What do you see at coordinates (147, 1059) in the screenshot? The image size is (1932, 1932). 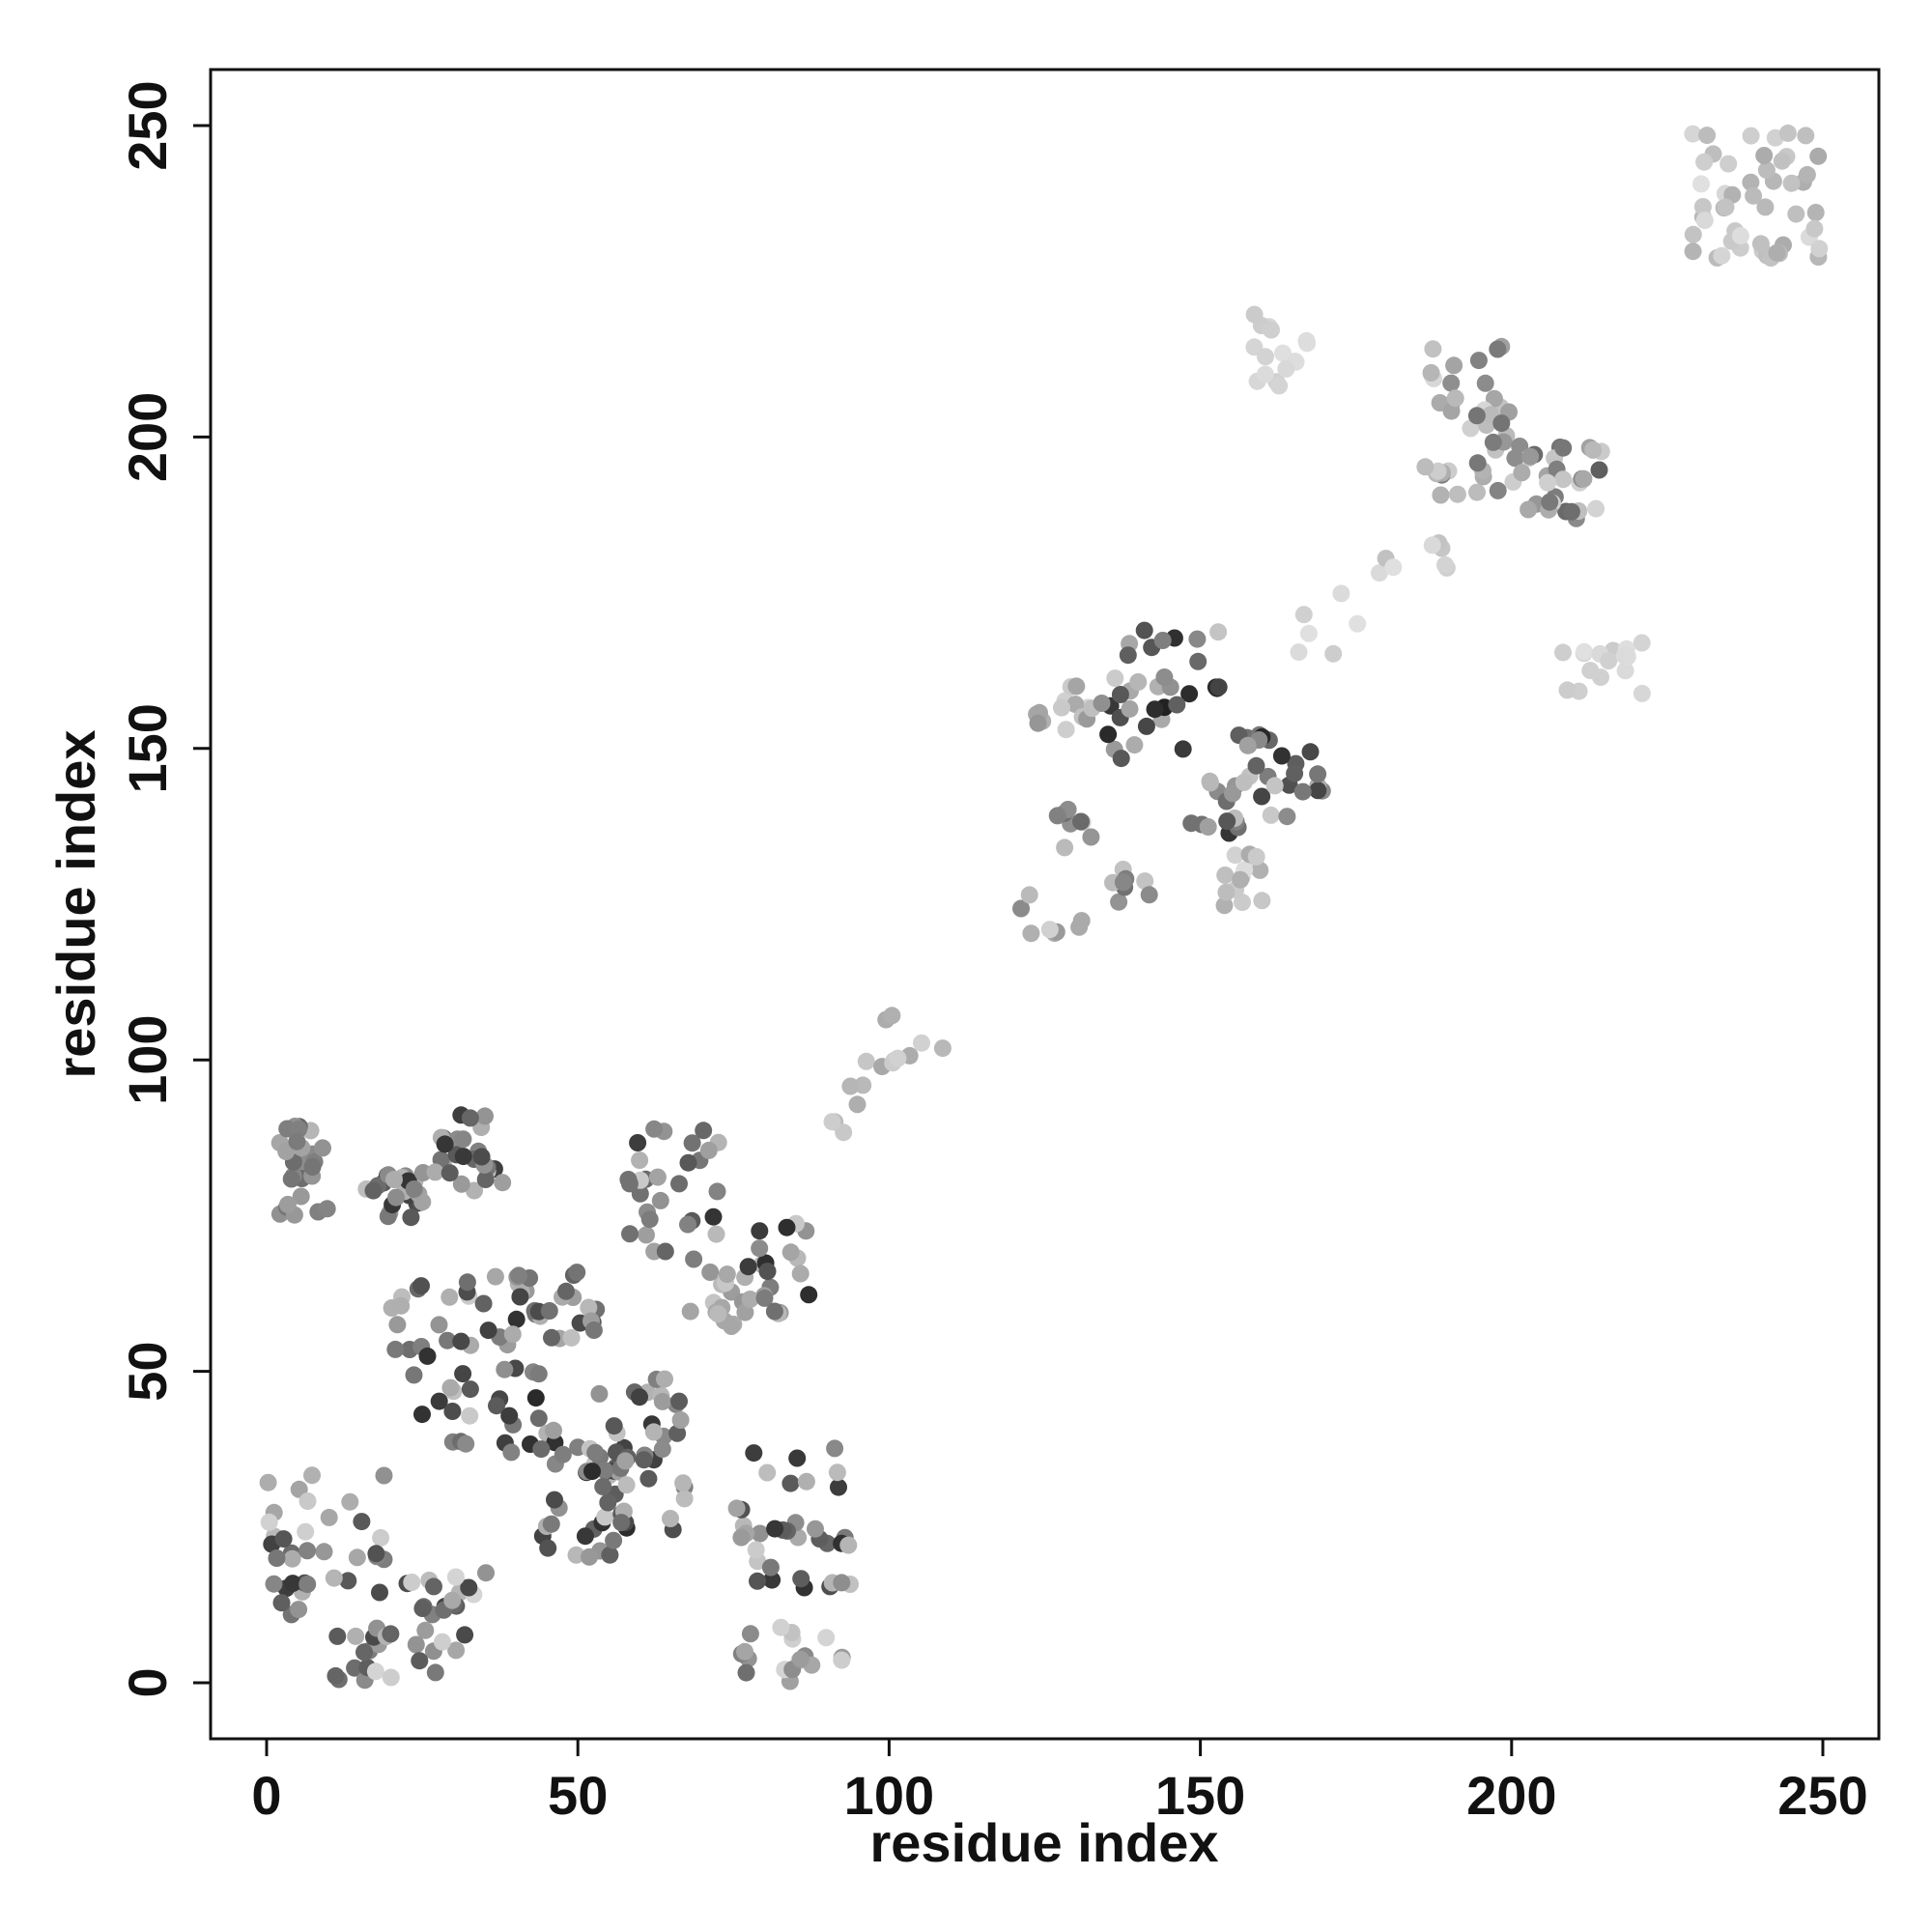 I see `y-tick-label: 100` at bounding box center [147, 1059].